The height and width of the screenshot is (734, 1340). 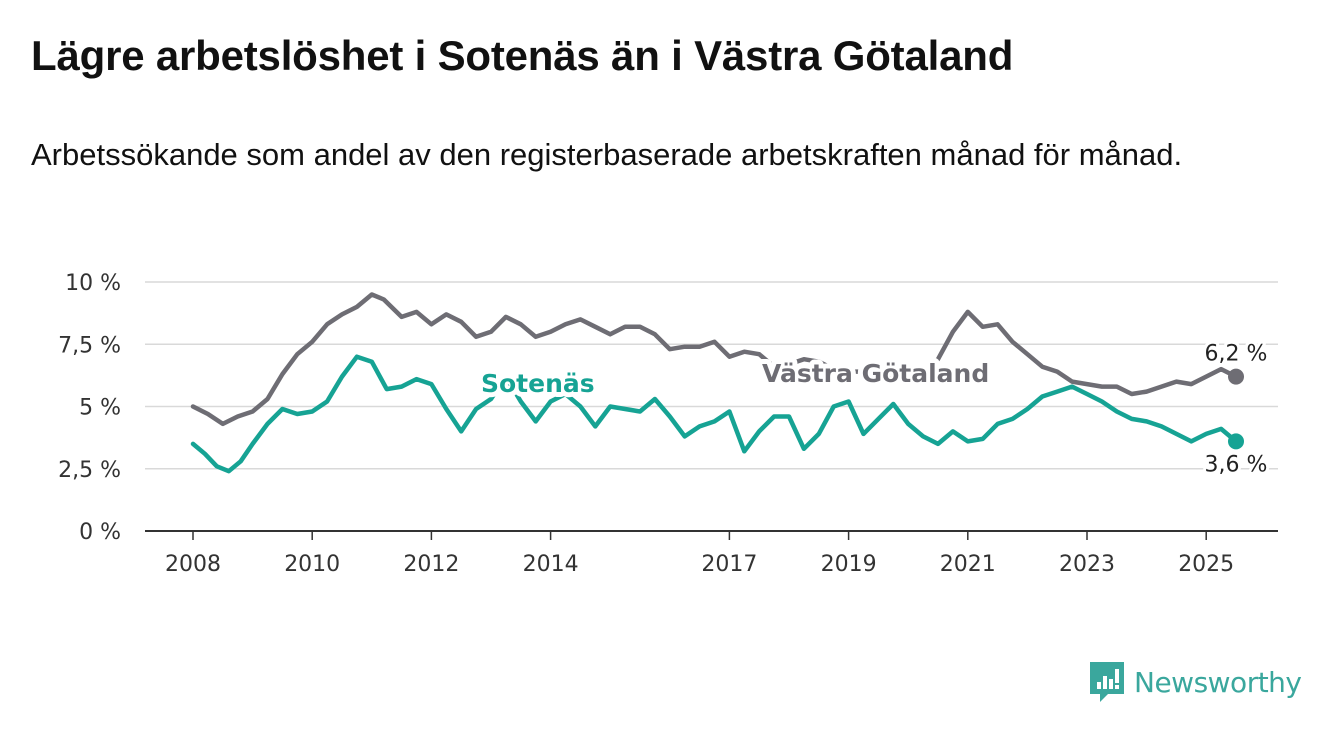 What do you see at coordinates (699, 554) in the screenshot?
I see `x-axis-ticks: 2008 2010 2012 2014 2017 2019 2021 2023 2025` at bounding box center [699, 554].